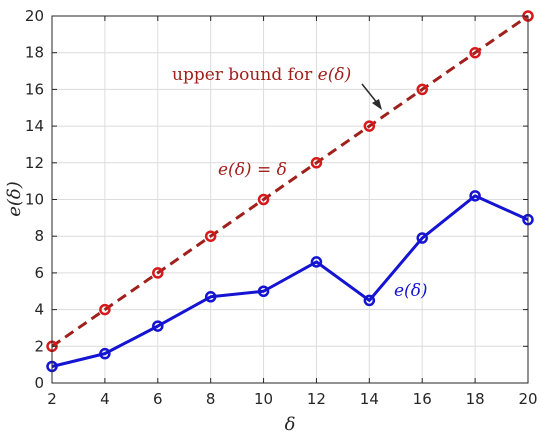 This screenshot has width=550, height=442. Describe the element at coordinates (39, 310) in the screenshot. I see `y-tick-label: 4` at that location.